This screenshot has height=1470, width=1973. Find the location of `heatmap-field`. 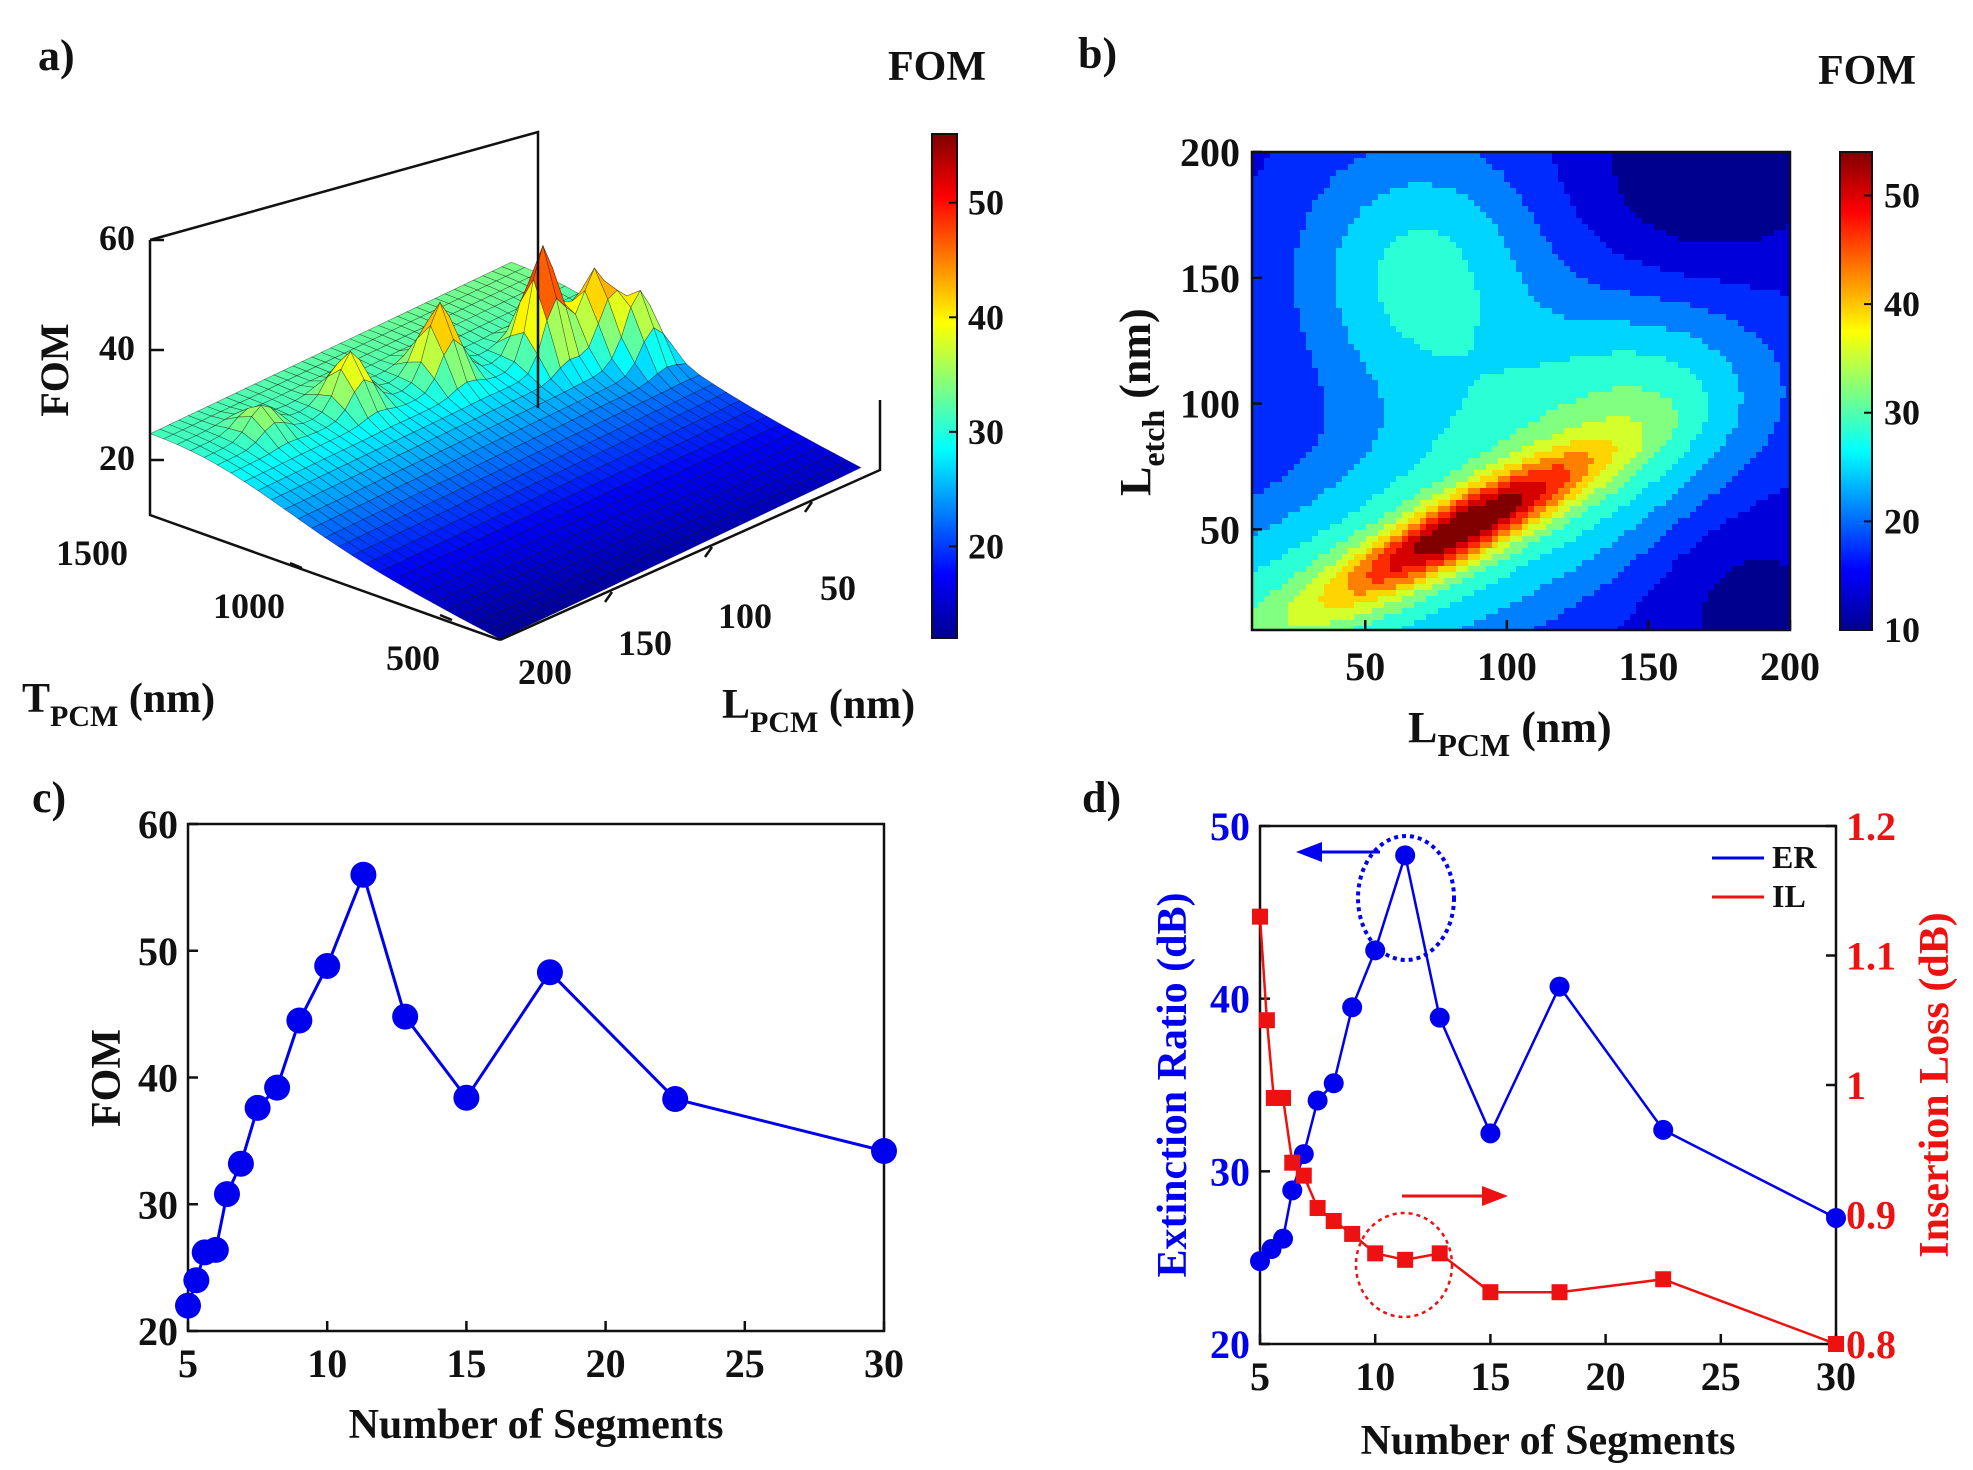

heatmap-field is located at coordinates (1521, 391).